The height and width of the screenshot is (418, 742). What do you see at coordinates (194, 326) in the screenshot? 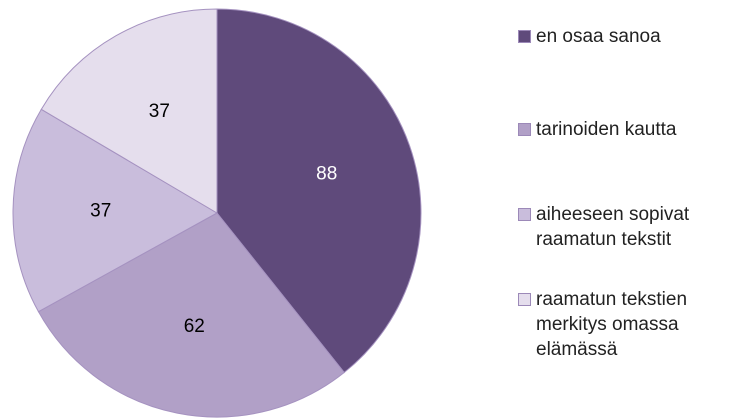
I see `data-label: 62` at bounding box center [194, 326].